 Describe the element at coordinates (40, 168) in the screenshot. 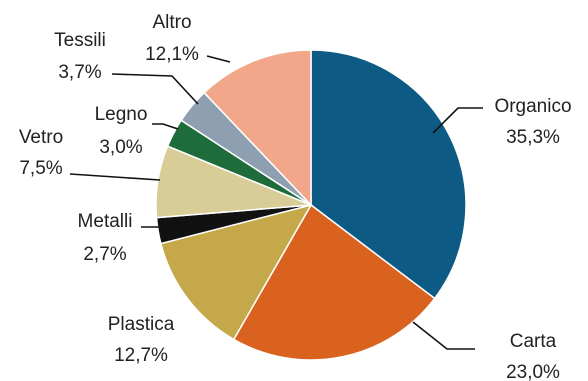

I see `label-value-vetro: 7,5%` at that location.